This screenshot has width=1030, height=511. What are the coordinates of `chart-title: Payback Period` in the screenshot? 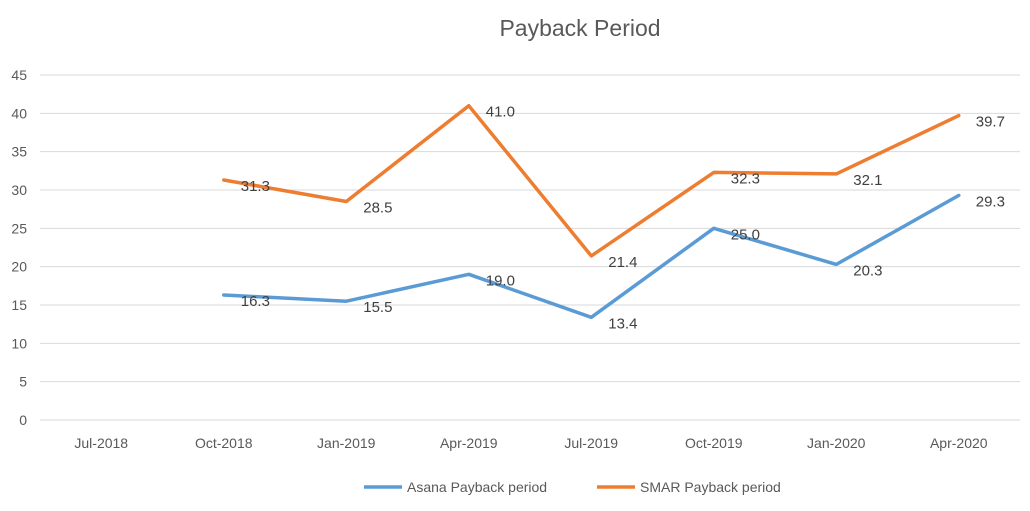 It's located at (579, 28).